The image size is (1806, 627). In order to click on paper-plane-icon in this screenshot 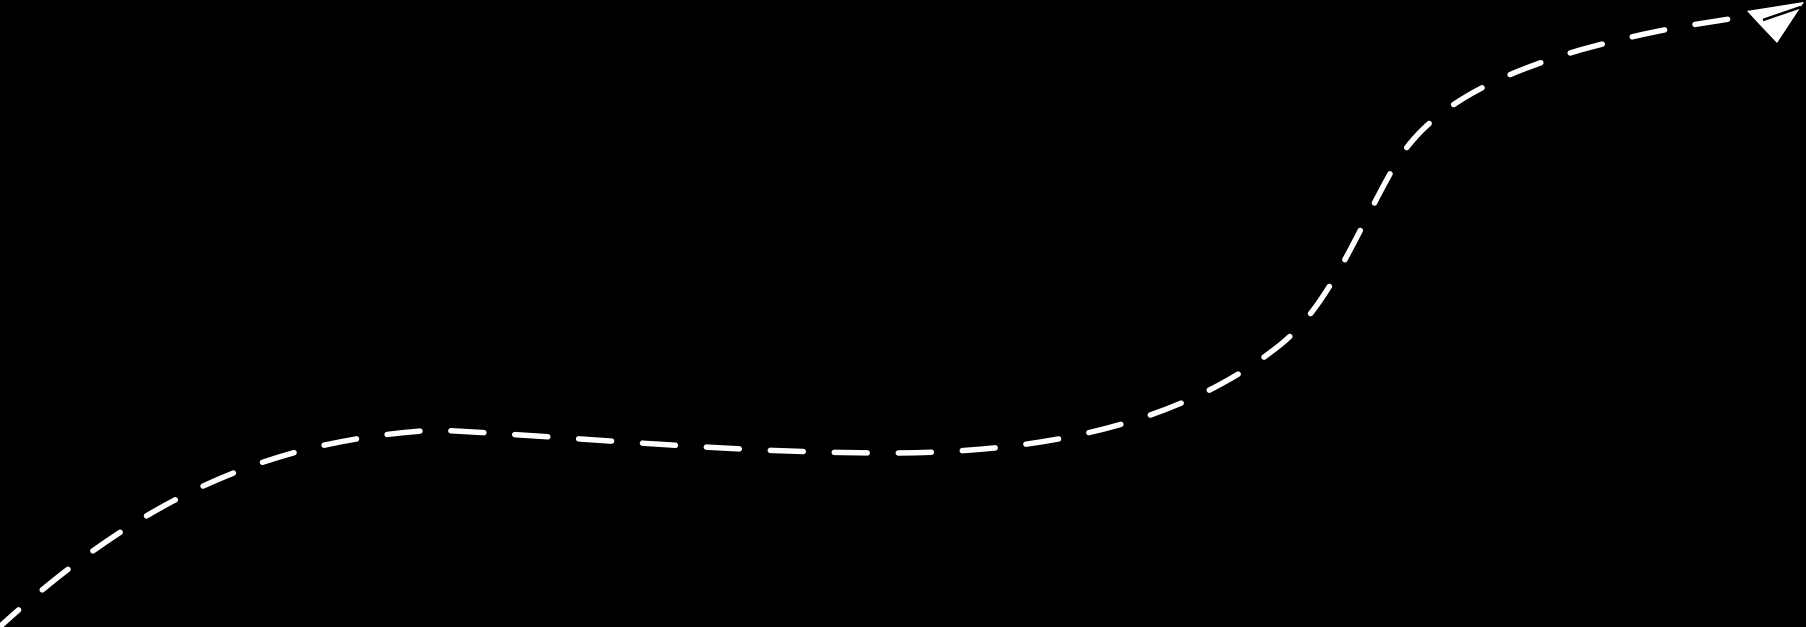, I will do `click(1775, 22)`.